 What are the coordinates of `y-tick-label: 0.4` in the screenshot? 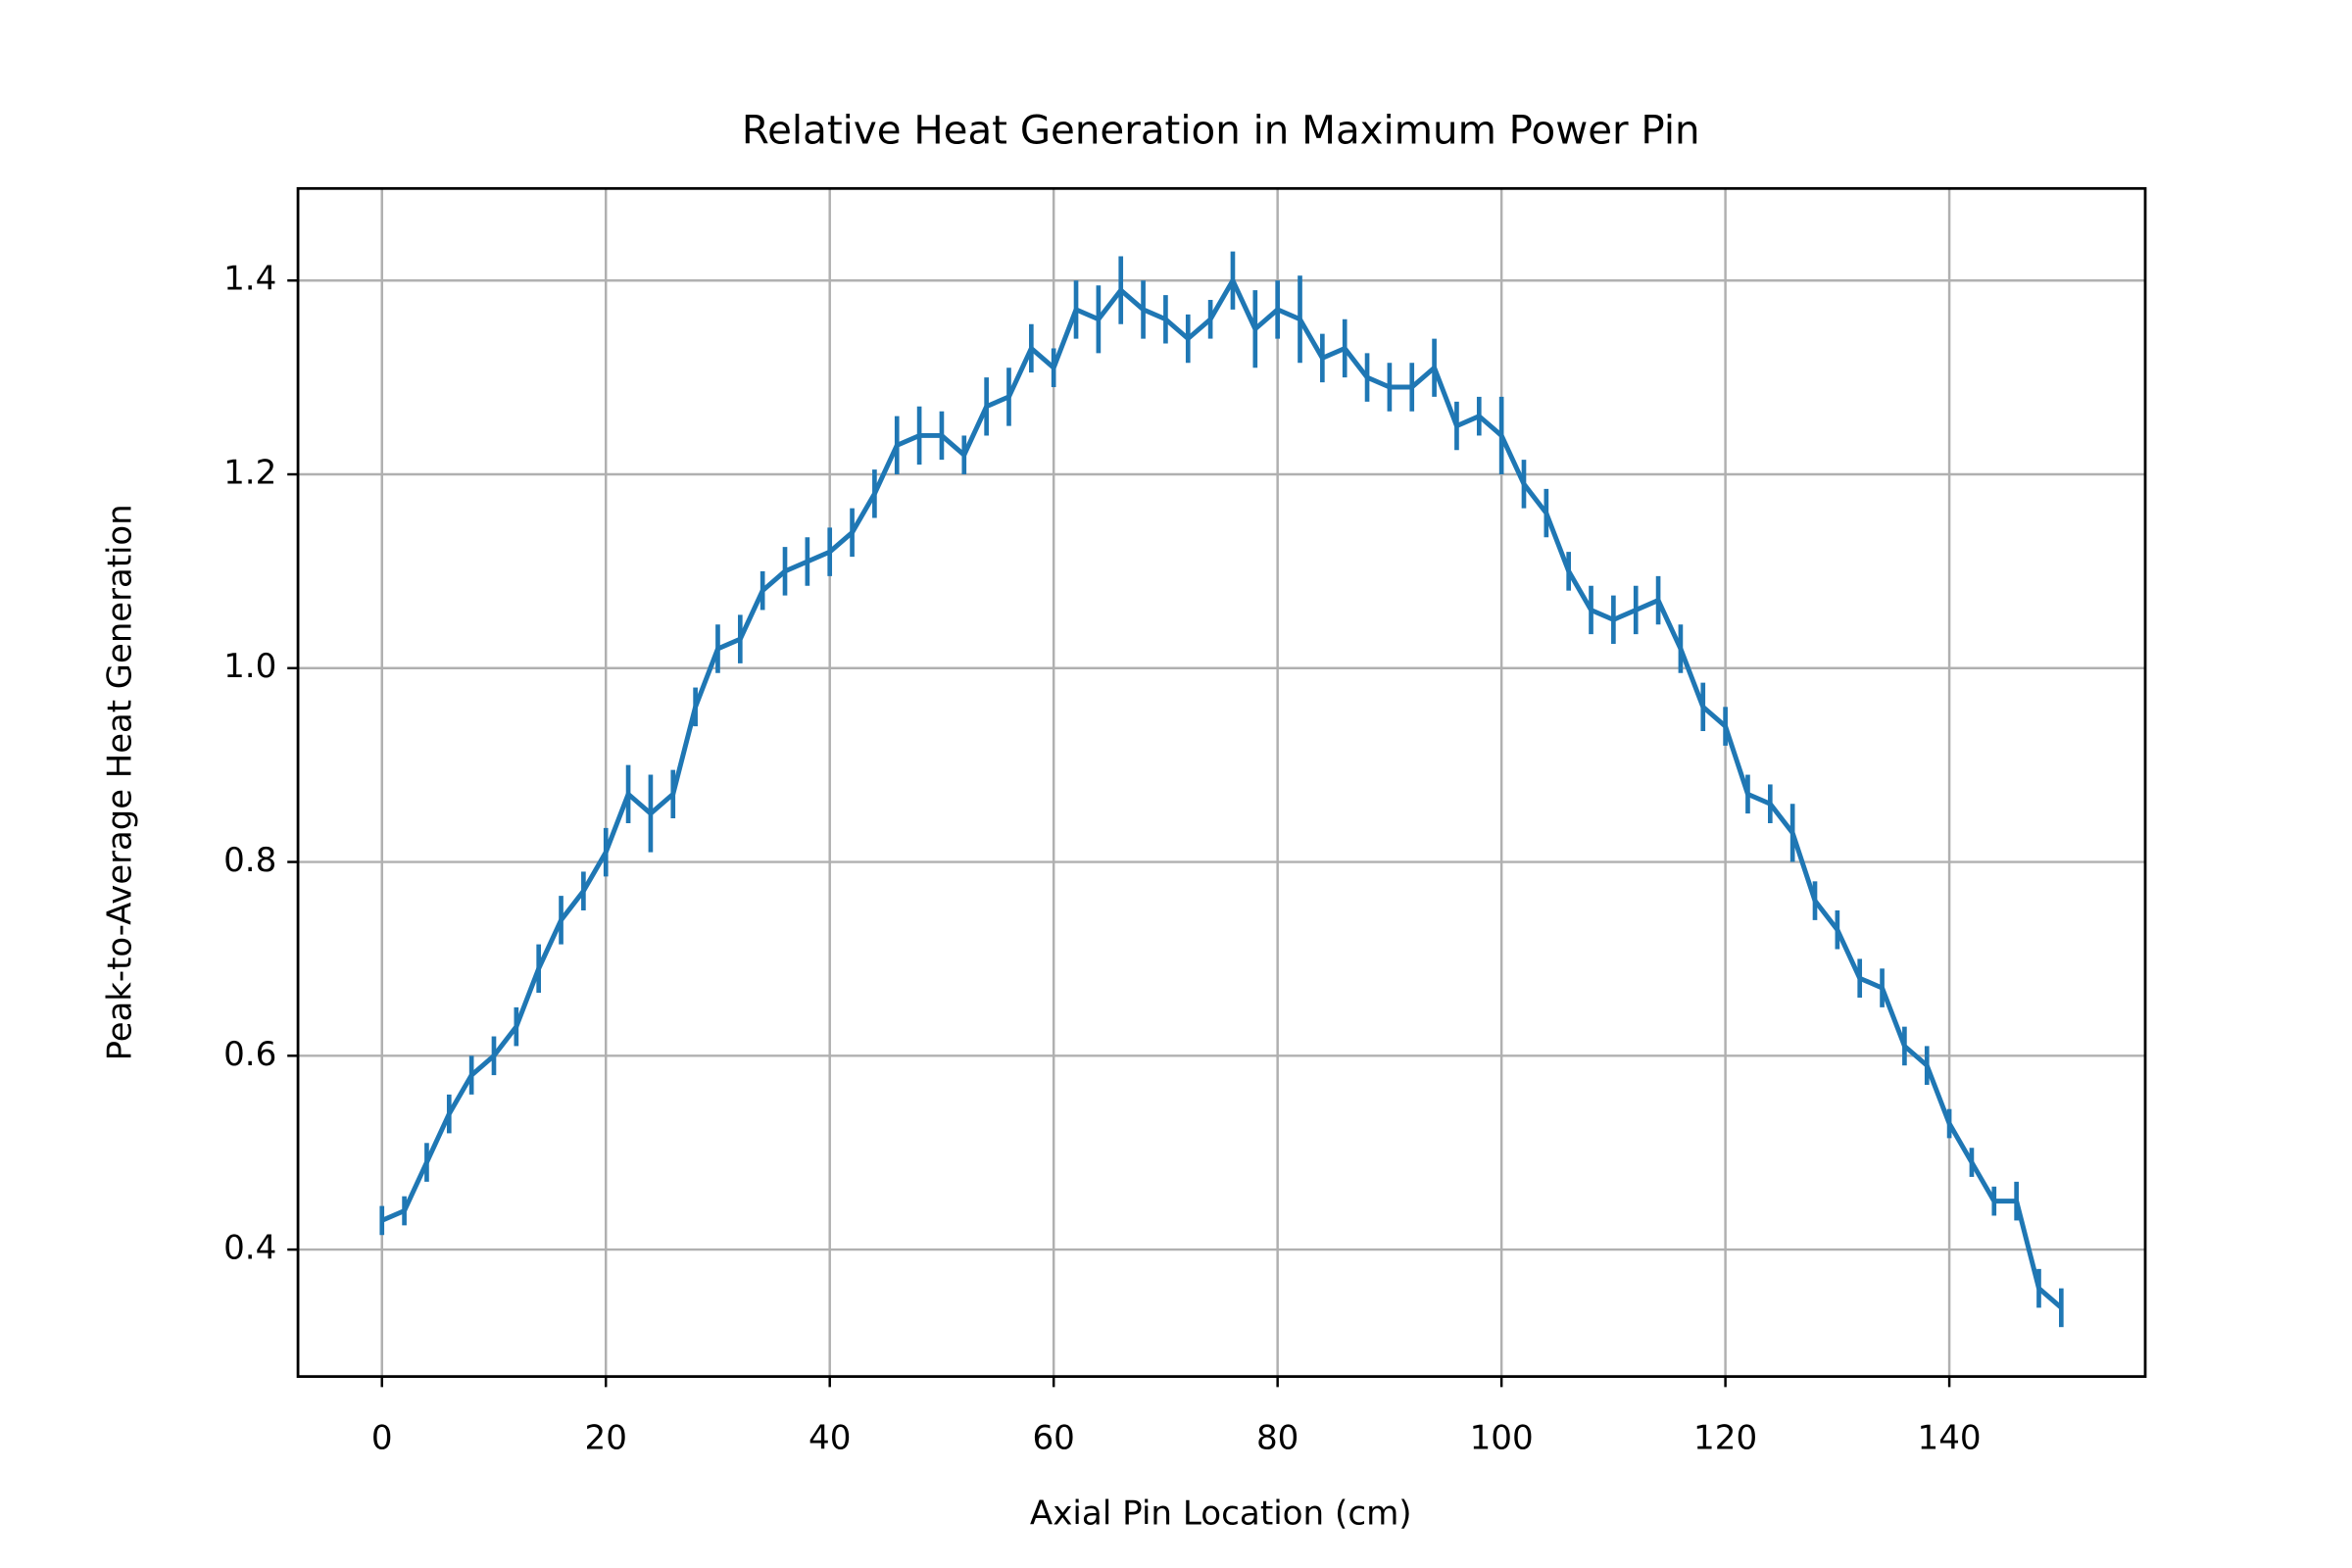 It's located at (249, 1248).